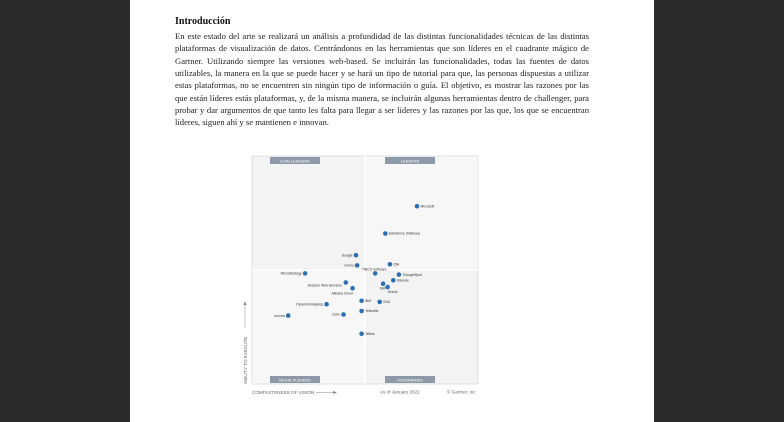  Describe the element at coordinates (421, 327) in the screenshot. I see `quadrant-visionaries` at that location.